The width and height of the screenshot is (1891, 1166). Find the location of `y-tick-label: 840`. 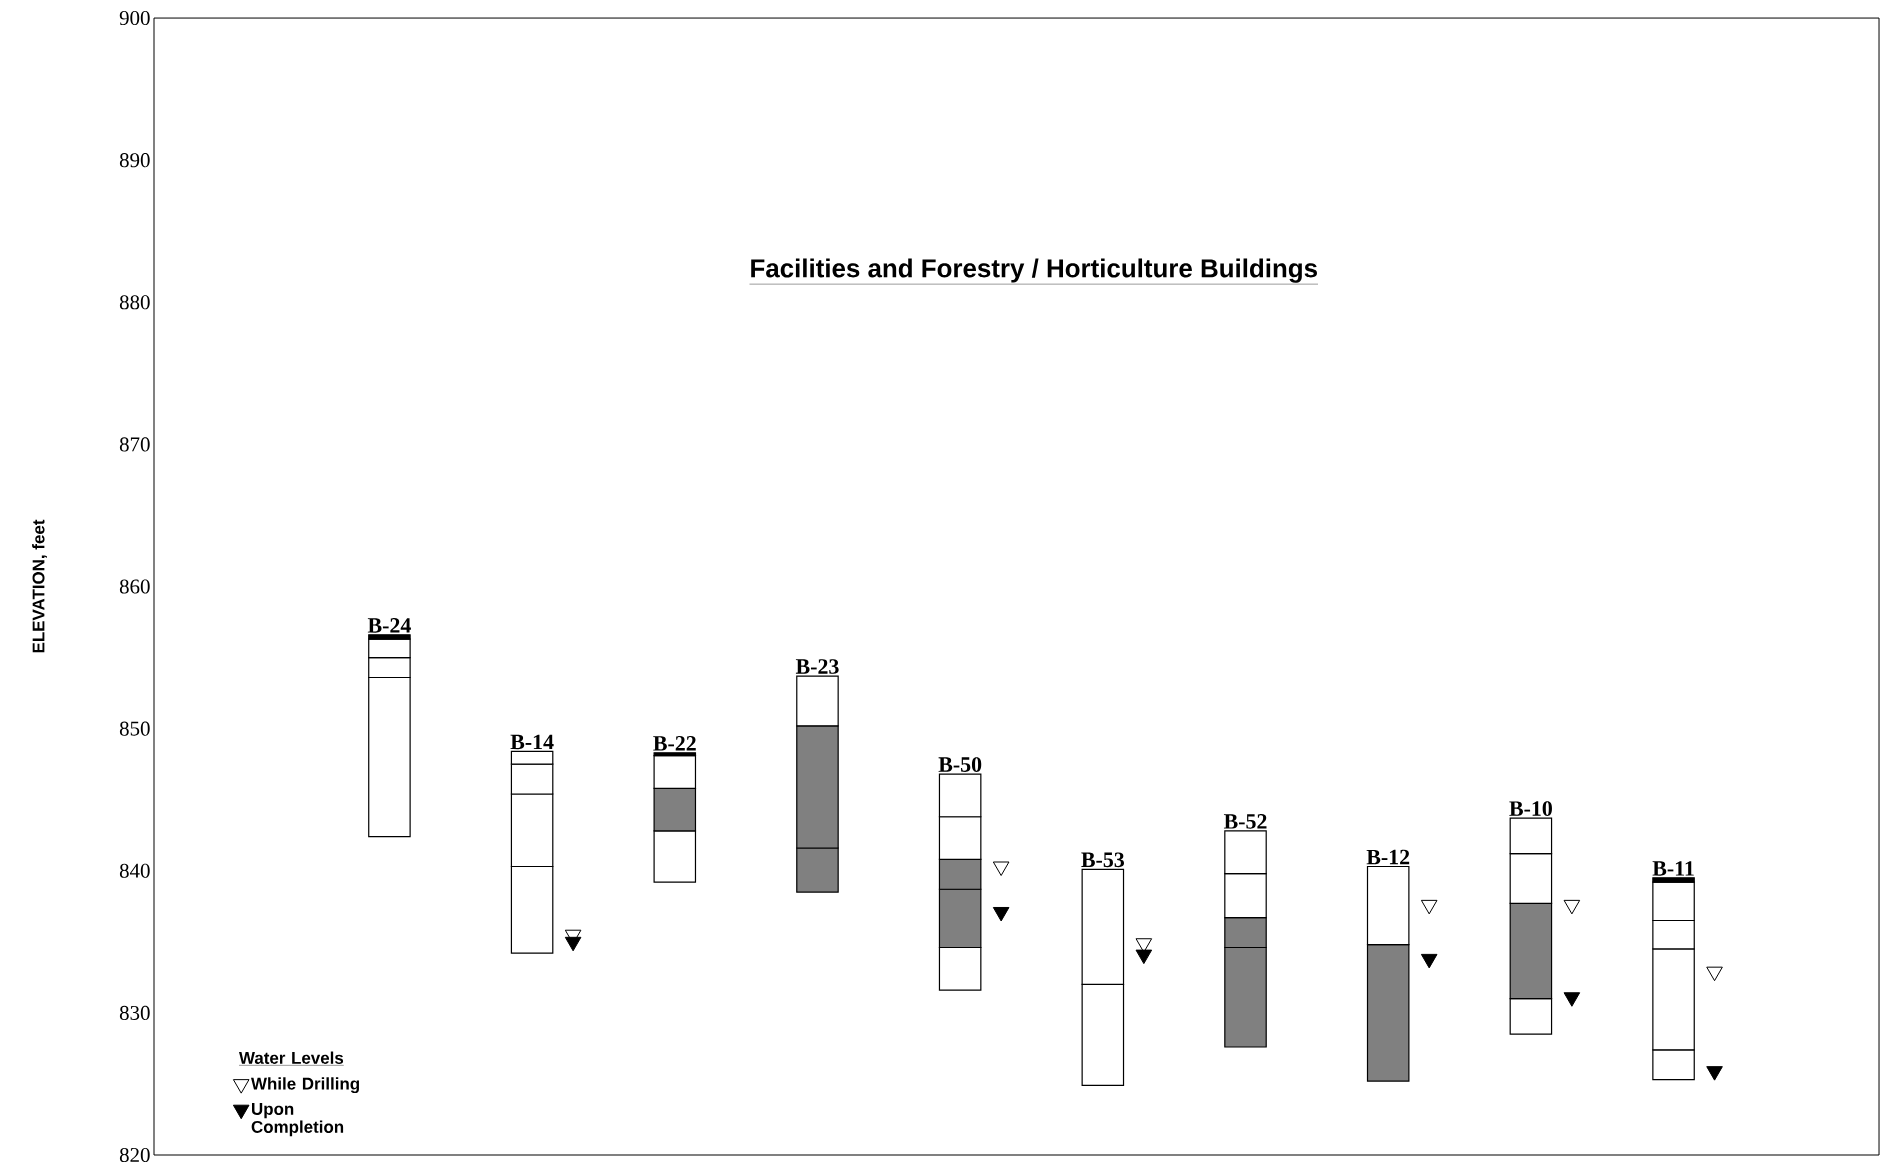

y-tick-label: 840 is located at coordinates (134, 870).